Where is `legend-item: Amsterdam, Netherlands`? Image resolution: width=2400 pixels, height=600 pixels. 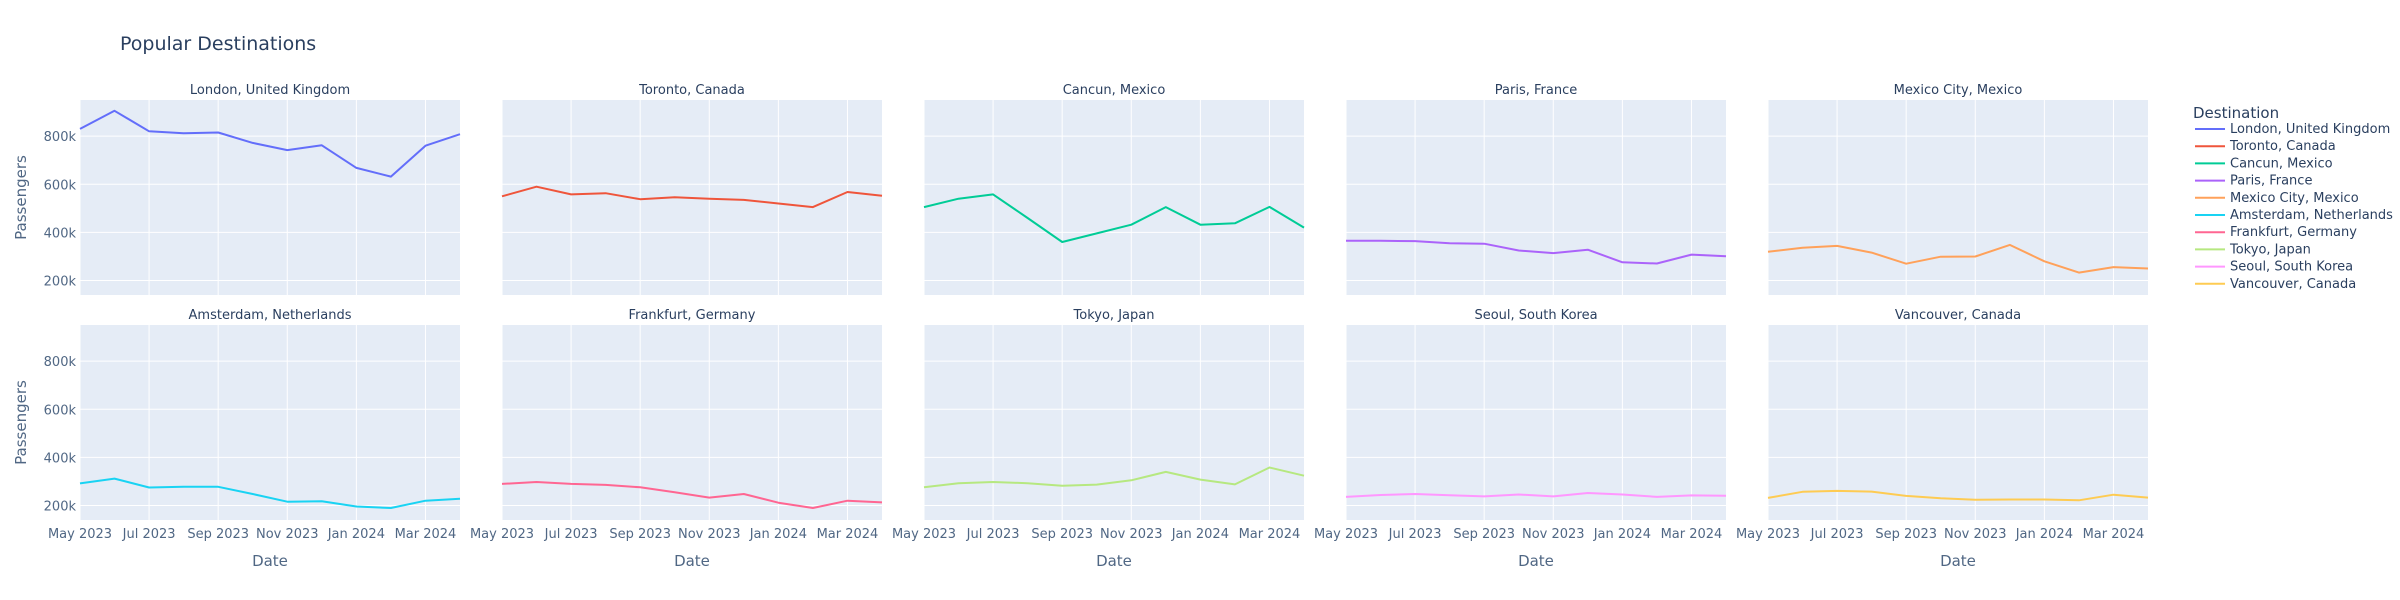
legend-item: Amsterdam, Netherlands is located at coordinates (2294, 215).